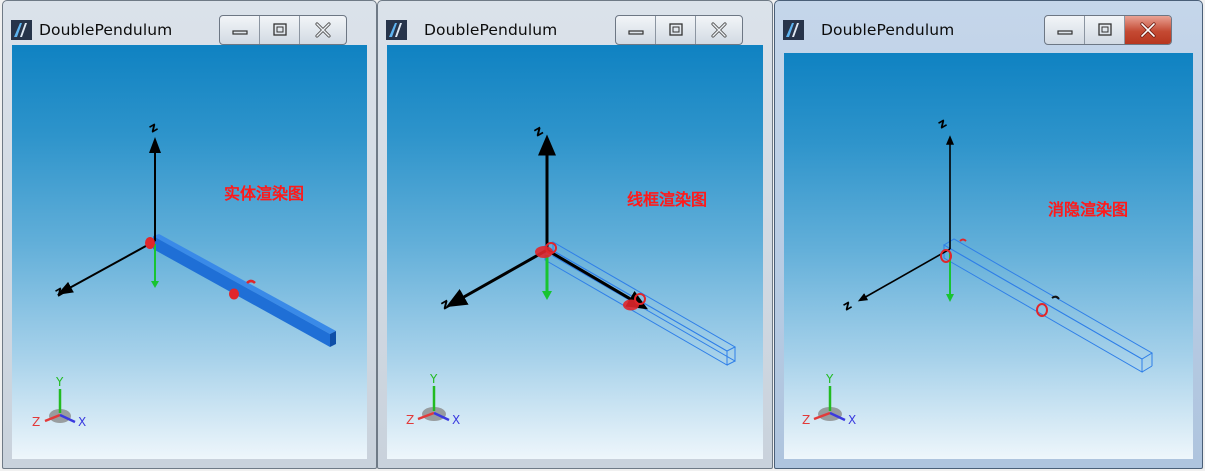 This screenshot has width=1205, height=471. I want to click on render-mode-label: 消隐渲染图, so click(1088, 209).